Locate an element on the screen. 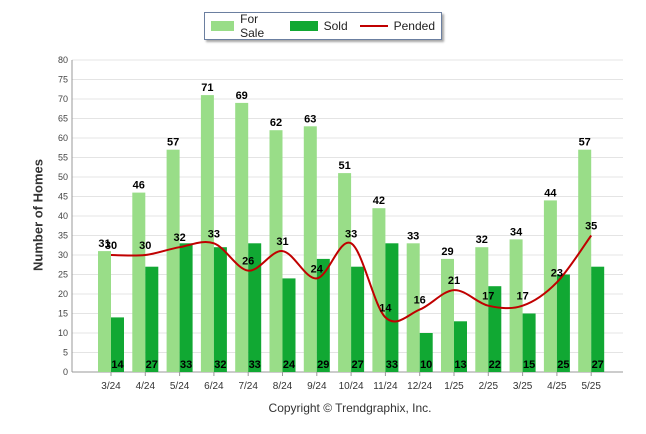 This screenshot has height=434, width=646. data-label-pended: 30 is located at coordinates (111, 246).